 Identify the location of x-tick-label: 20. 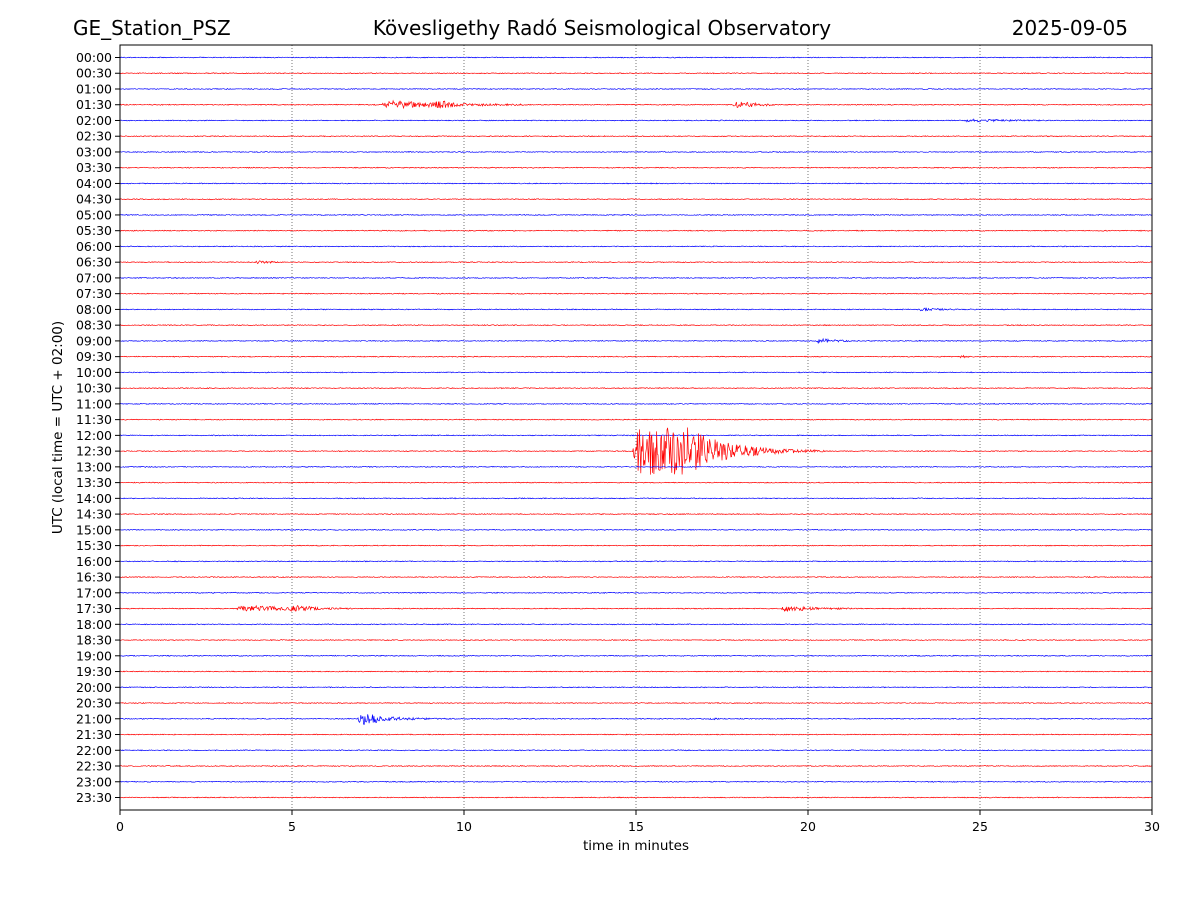
(808, 826).